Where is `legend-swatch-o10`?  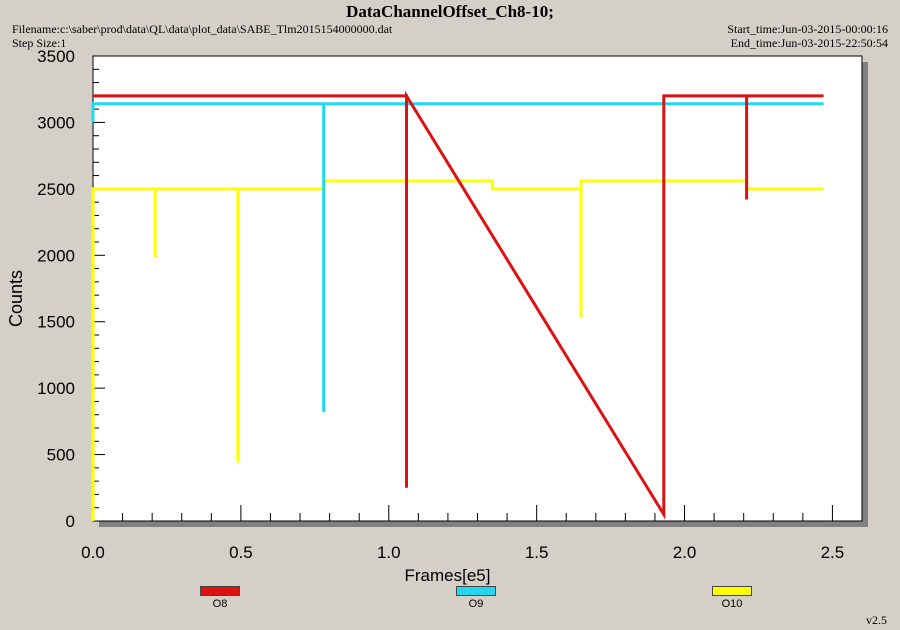 legend-swatch-o10 is located at coordinates (732, 591).